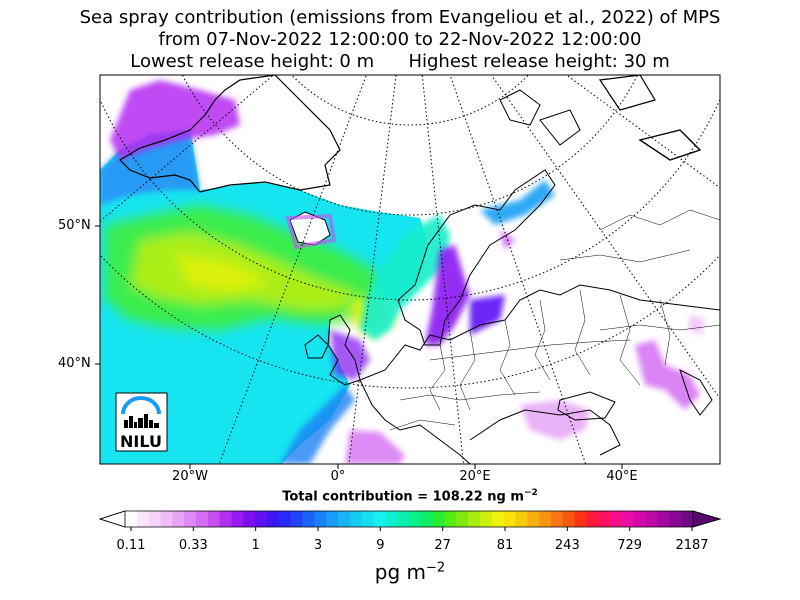  What do you see at coordinates (707, 519) in the screenshot?
I see `colorbar-max-extend` at bounding box center [707, 519].